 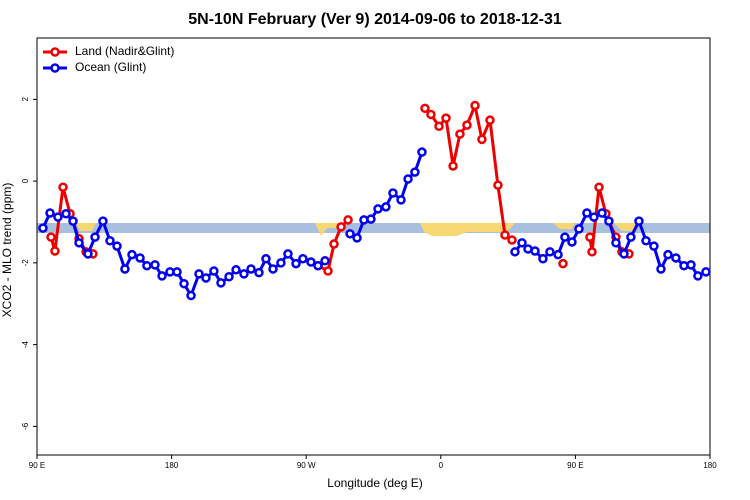 What do you see at coordinates (7, 250) in the screenshot?
I see `y-axis-label: XCO2 - MLO trend (ppm)` at bounding box center [7, 250].